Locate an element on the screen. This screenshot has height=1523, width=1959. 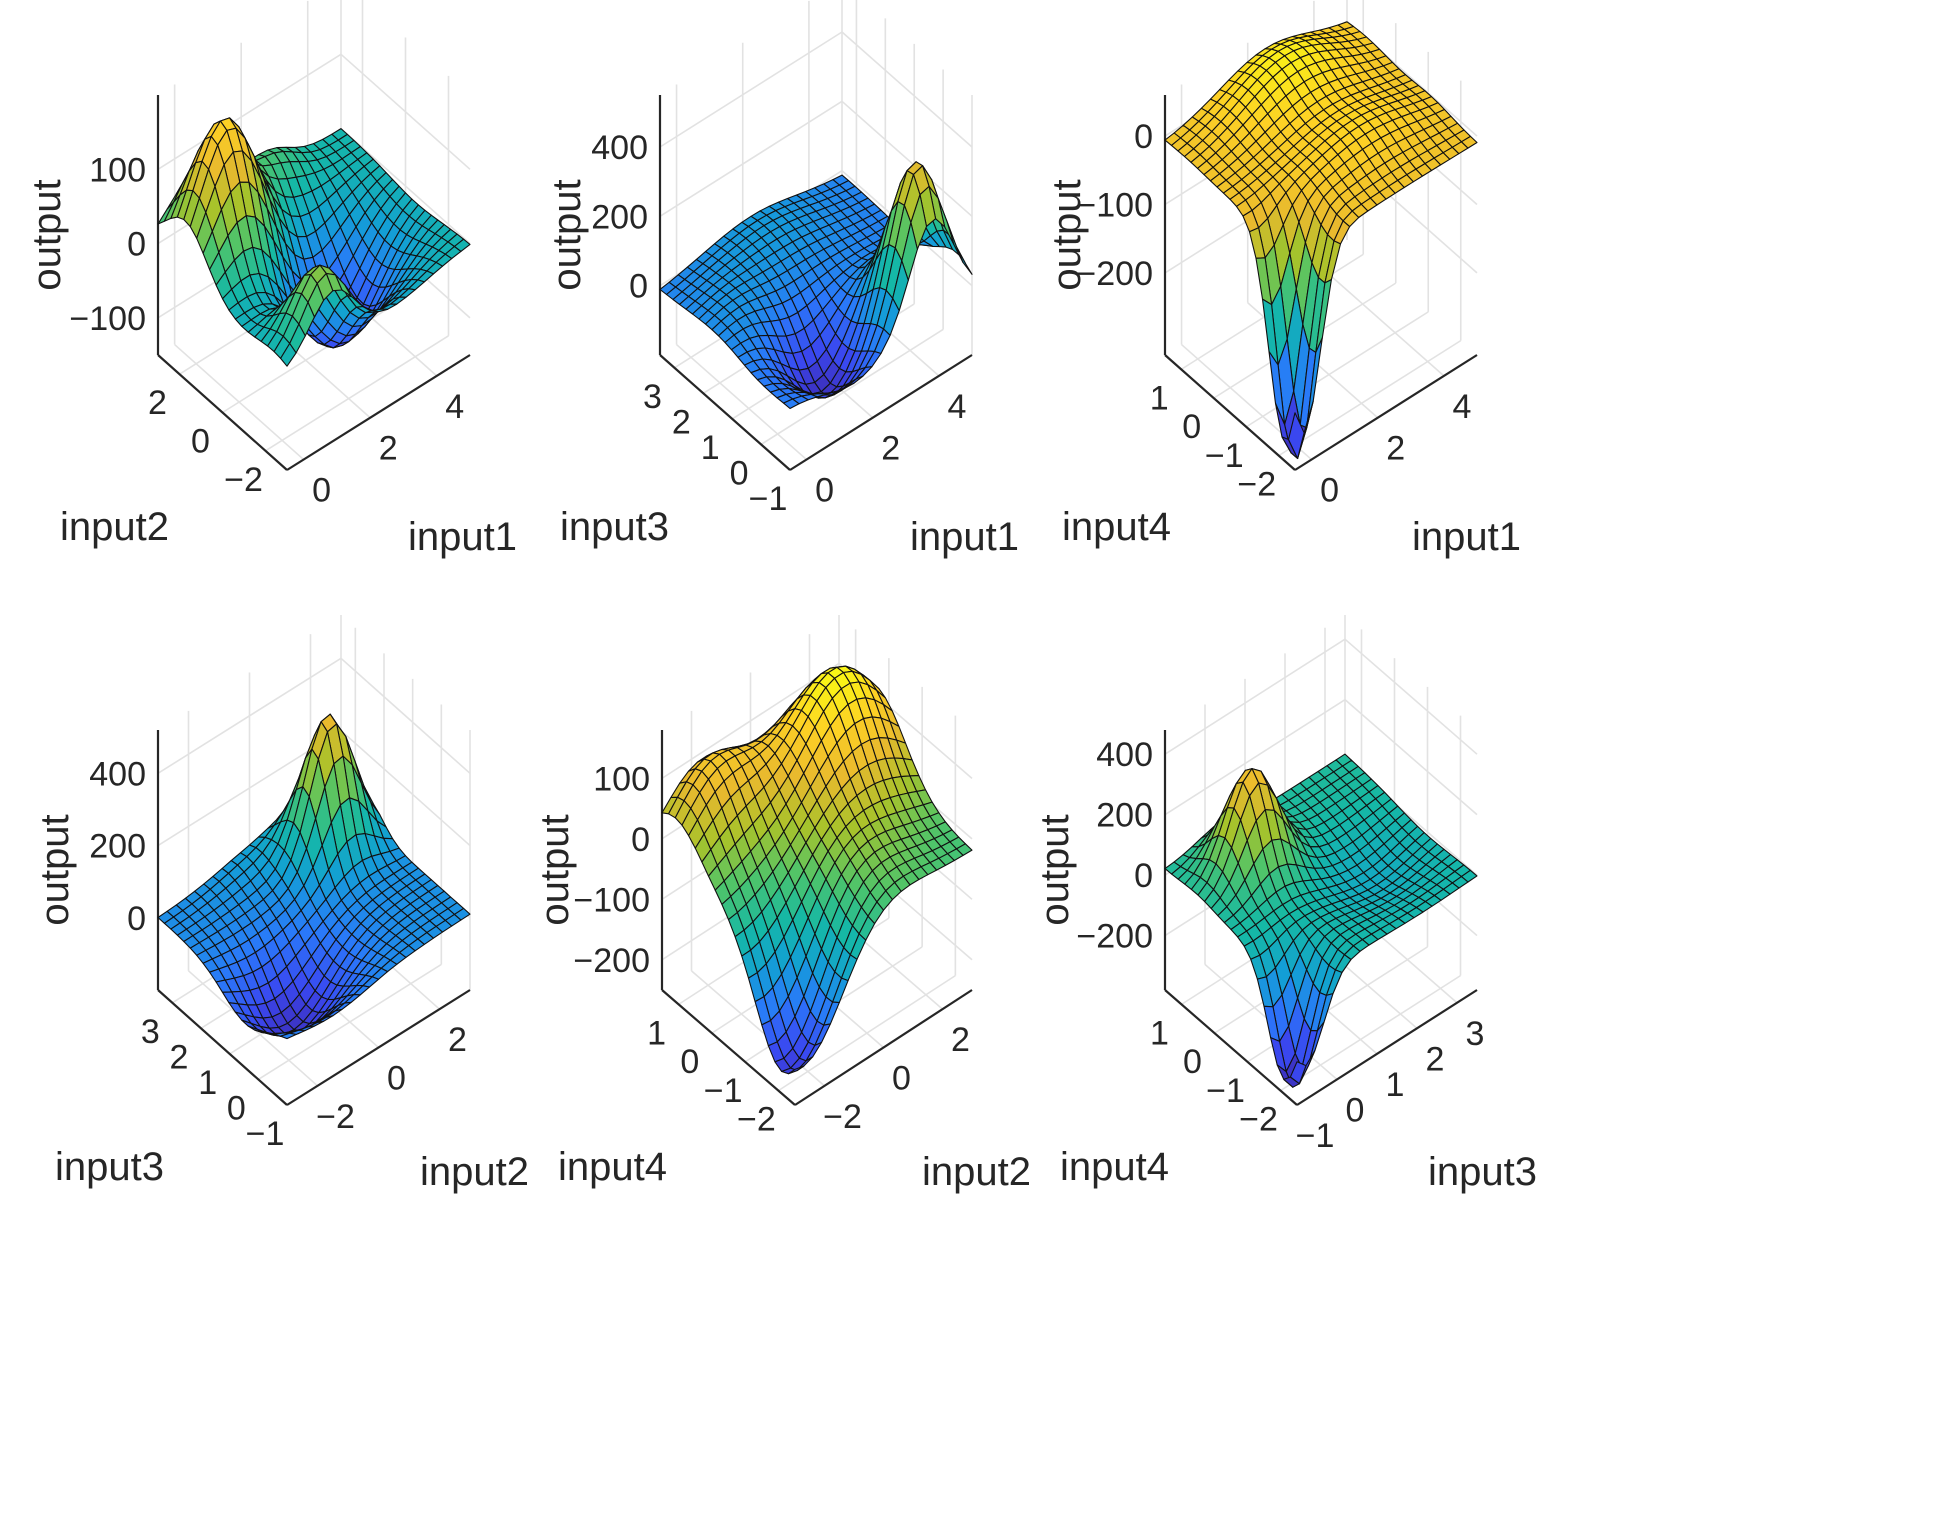
x-axis-label: input3 is located at coordinates (1482, 1172).